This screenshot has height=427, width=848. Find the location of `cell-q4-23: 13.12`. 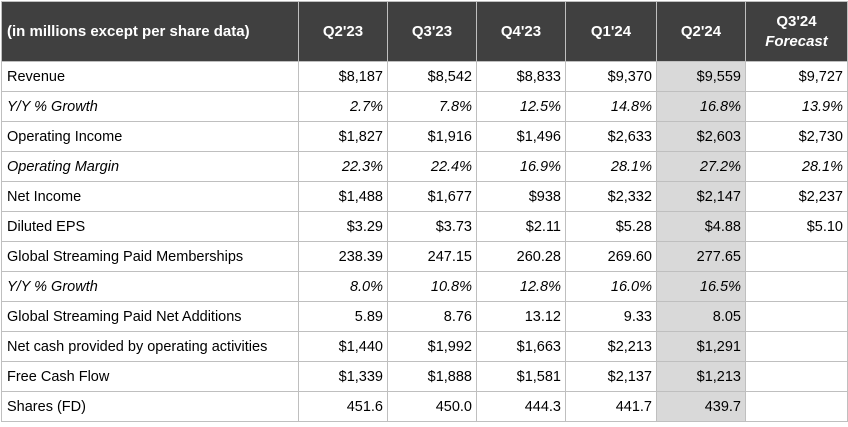

cell-q4-23: 13.12 is located at coordinates (521, 316).